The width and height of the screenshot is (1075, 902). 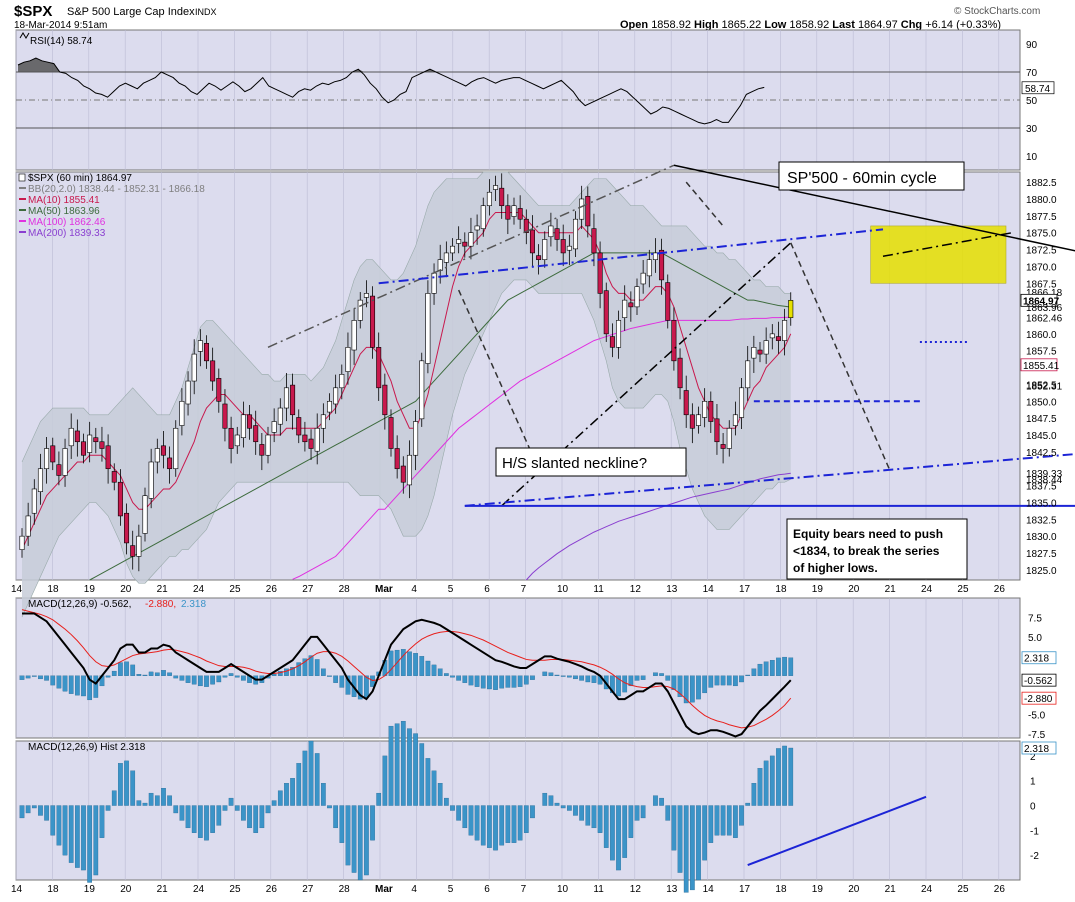 I want to click on hs-annotation-box, so click(x=591, y=462).